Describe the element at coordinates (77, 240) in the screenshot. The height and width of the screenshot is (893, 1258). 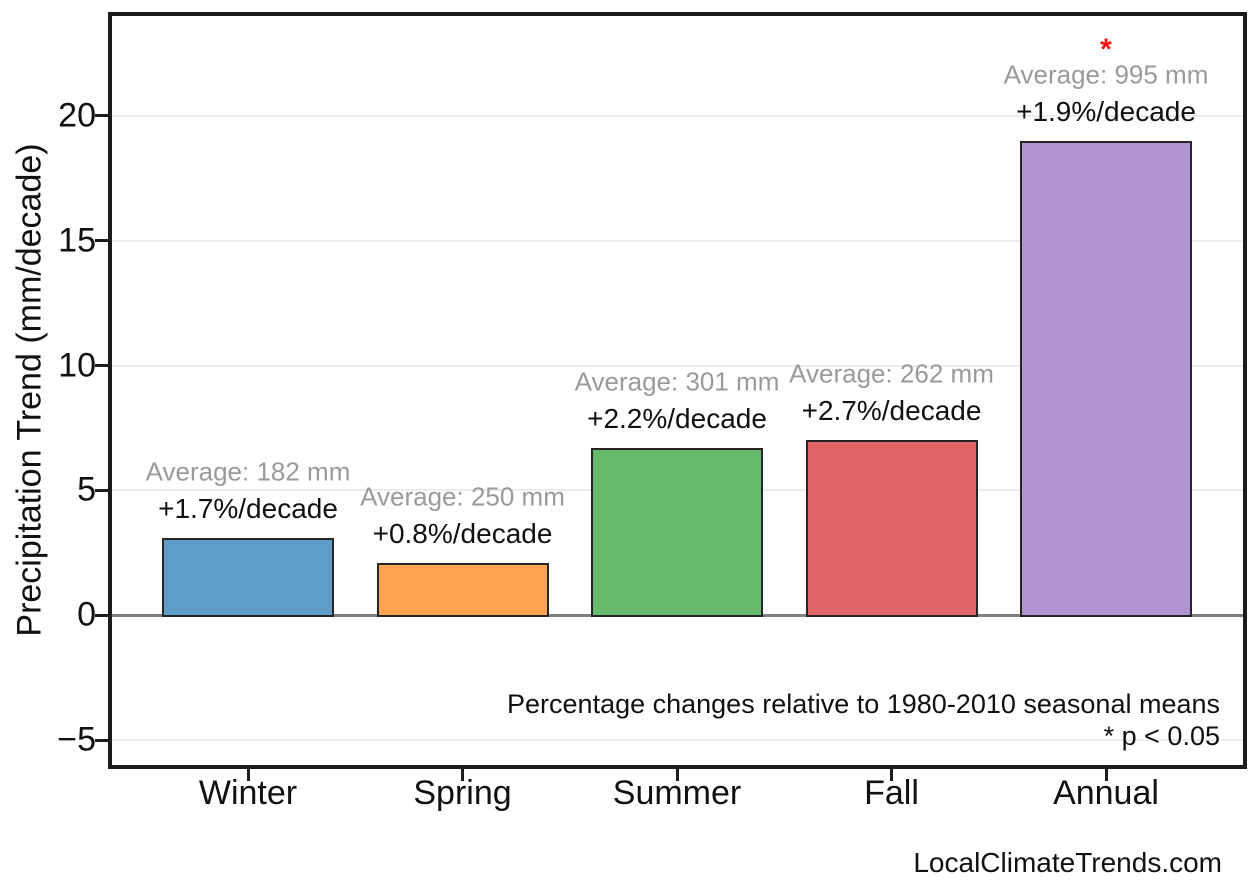
I see `y-tick-label: 15` at that location.